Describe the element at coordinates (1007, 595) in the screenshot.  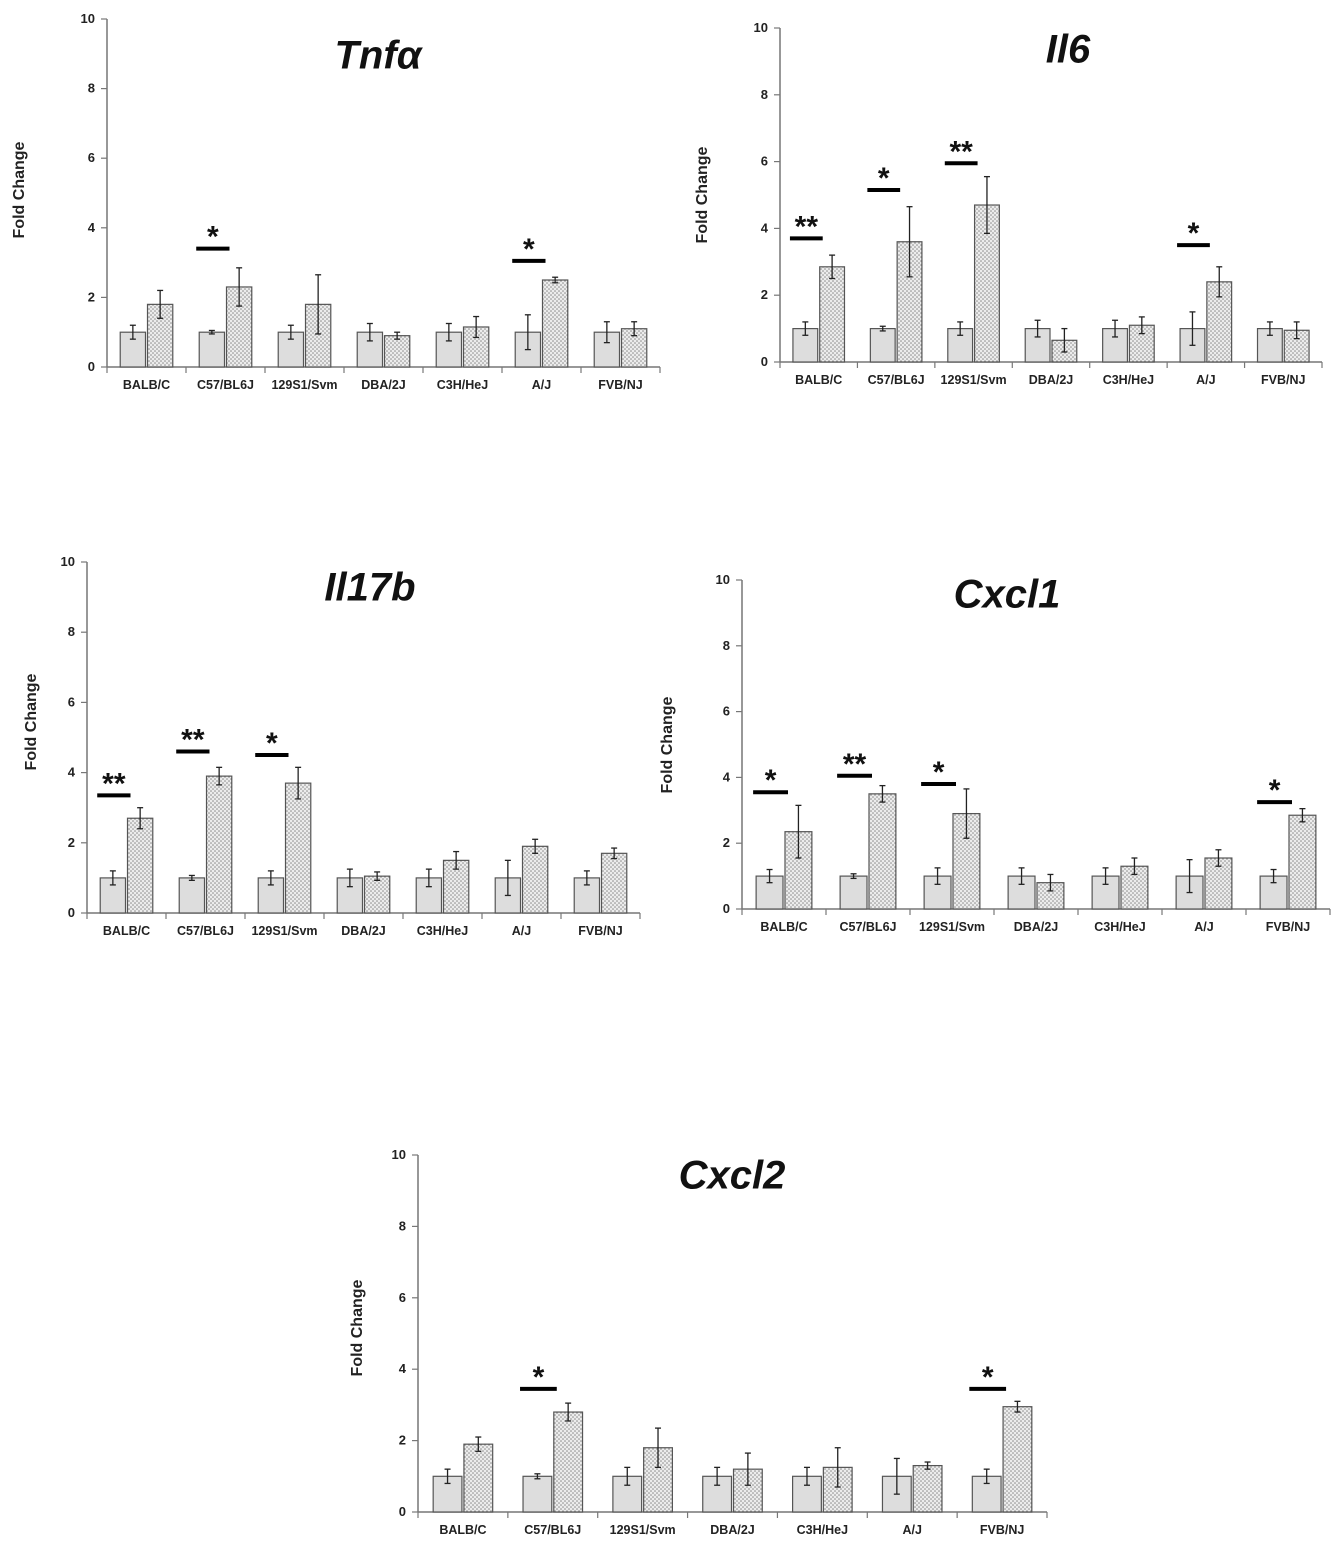
I see `chart-title: Cxcl1` at that location.